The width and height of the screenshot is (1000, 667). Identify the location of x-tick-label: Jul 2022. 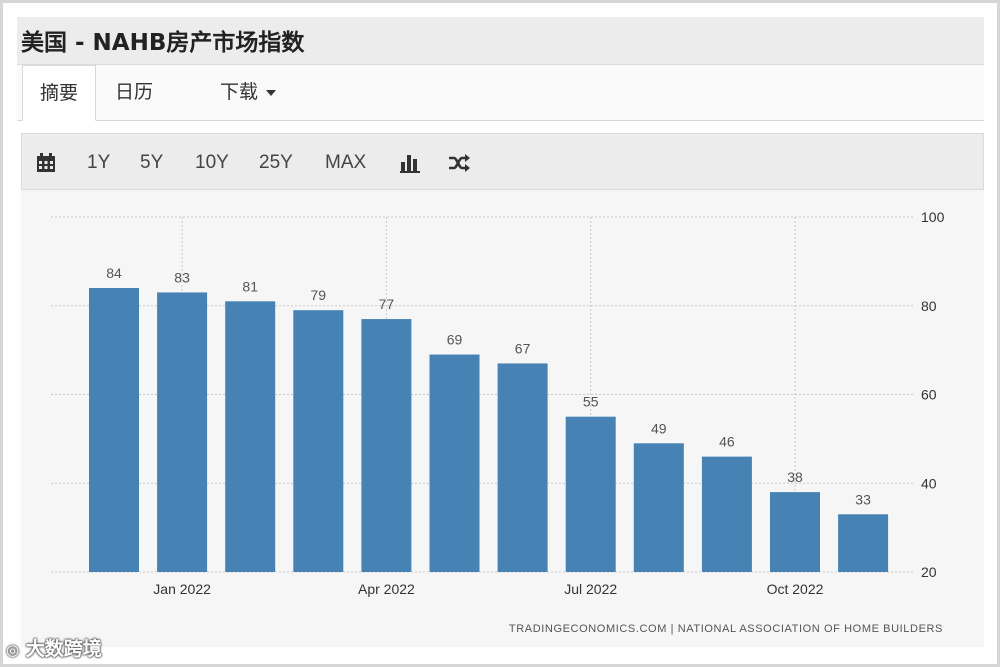
(590, 589).